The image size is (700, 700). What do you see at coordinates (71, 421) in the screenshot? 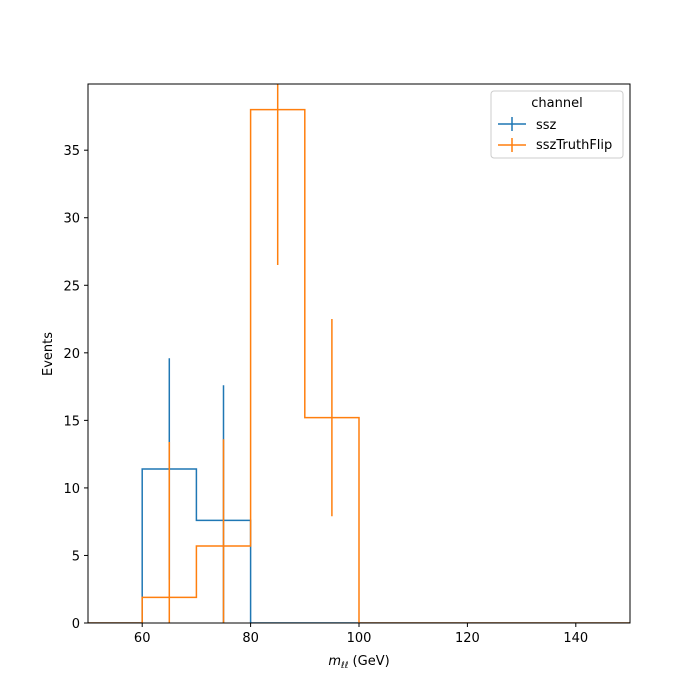
I see `y-tick-label: 15` at bounding box center [71, 421].